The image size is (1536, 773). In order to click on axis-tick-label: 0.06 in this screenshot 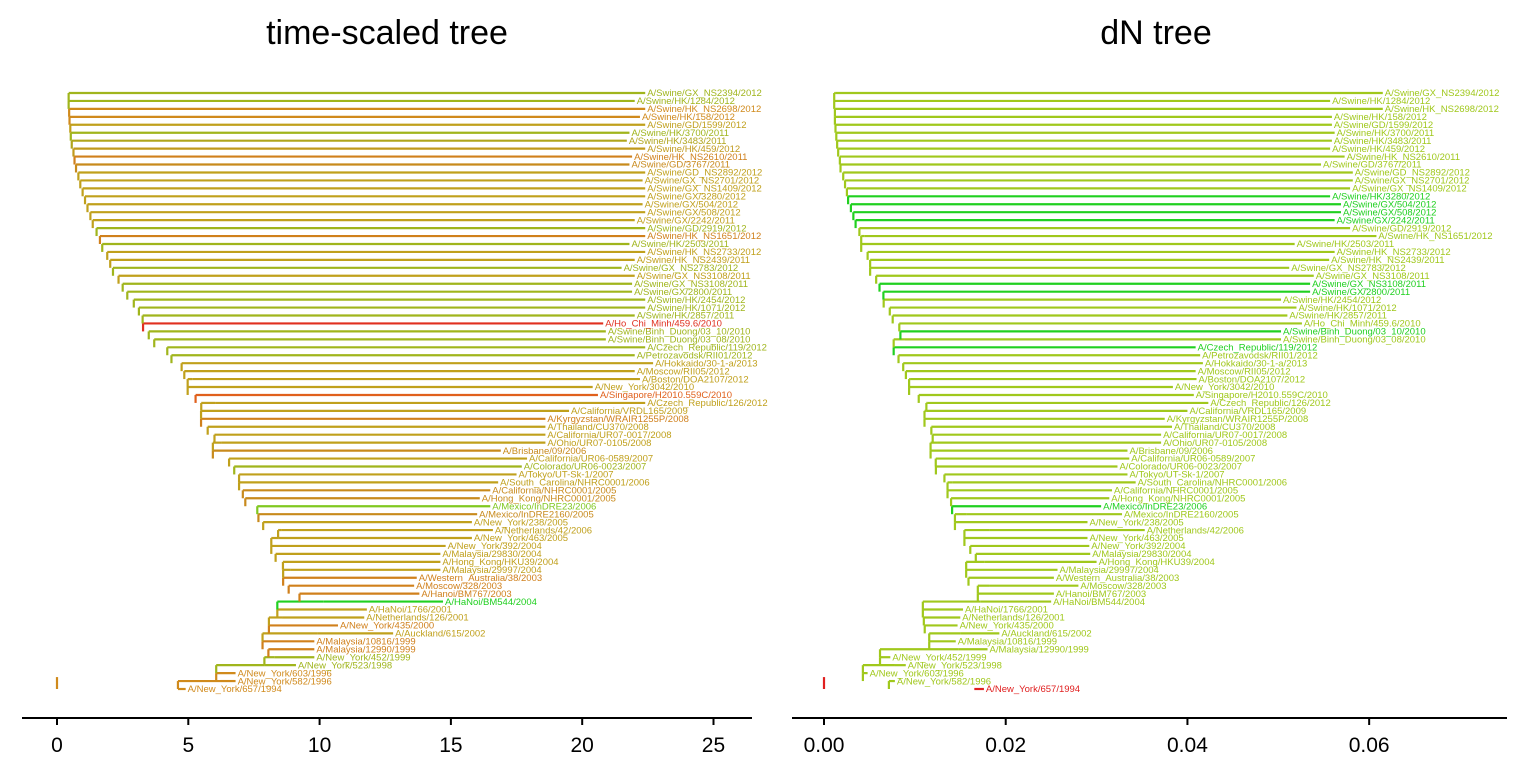, I will do `click(1369, 745)`.